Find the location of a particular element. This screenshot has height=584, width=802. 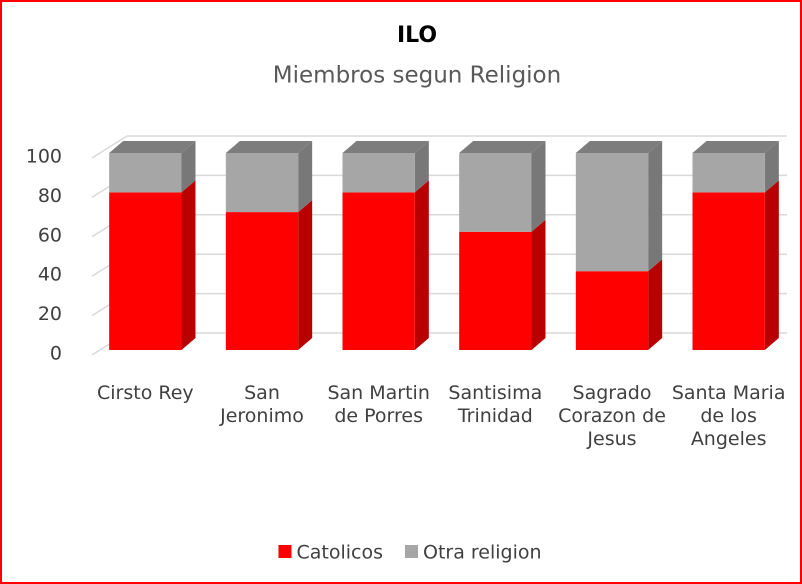

x-tick-label: Santa Maria de los Angeles is located at coordinates (728, 416).